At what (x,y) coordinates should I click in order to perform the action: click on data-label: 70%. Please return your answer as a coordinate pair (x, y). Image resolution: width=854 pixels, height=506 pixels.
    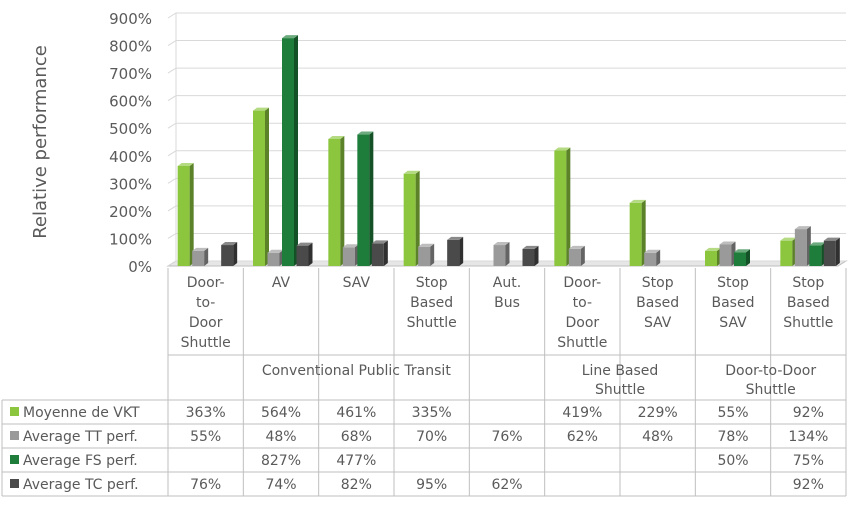
    Looking at the image, I should click on (431, 437).